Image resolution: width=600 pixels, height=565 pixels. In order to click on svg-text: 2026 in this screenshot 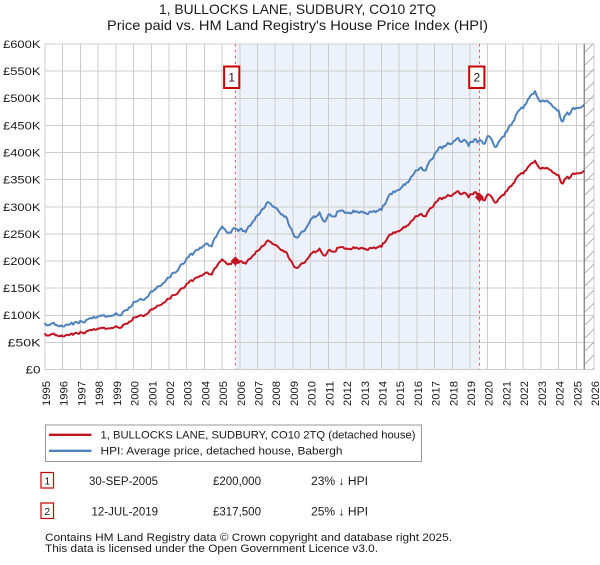, I will do `click(595, 393)`.